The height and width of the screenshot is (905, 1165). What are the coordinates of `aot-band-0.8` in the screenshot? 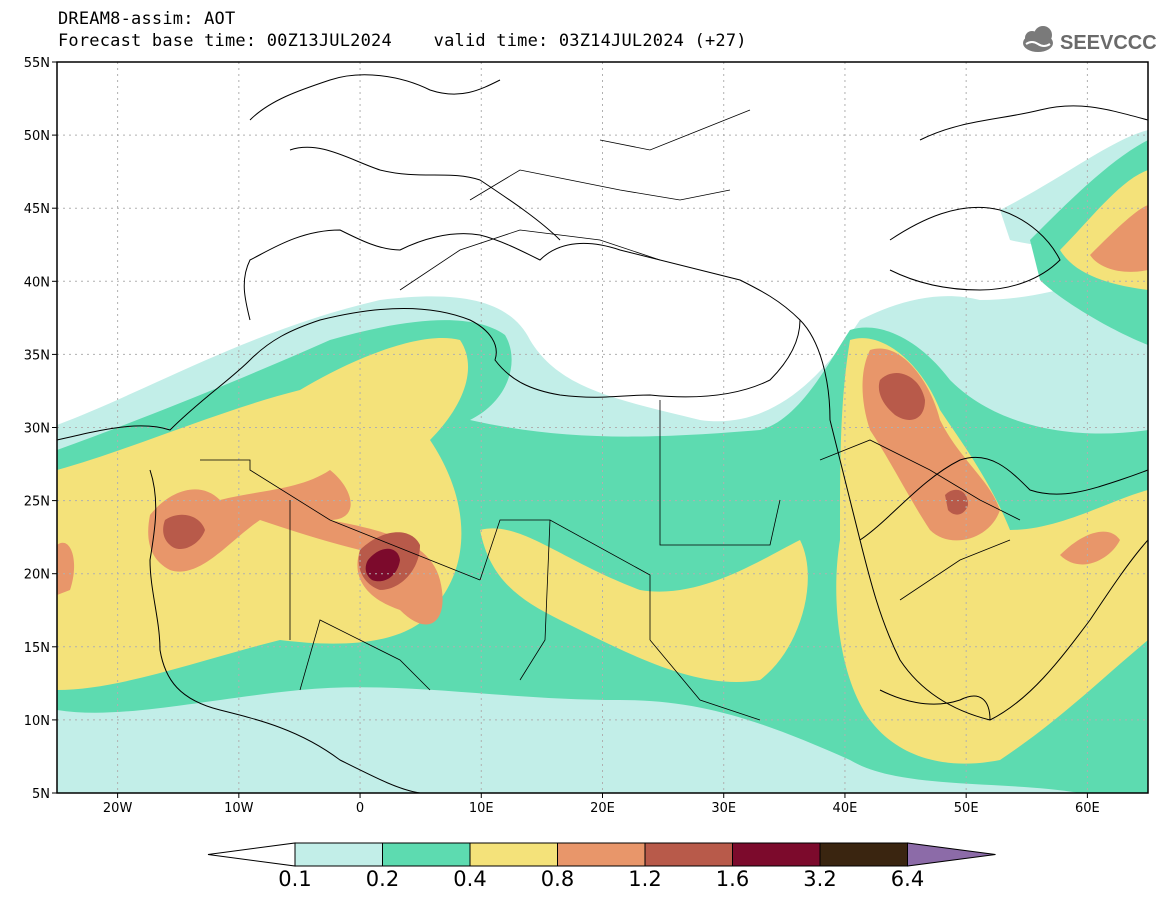 It's located at (295, 547).